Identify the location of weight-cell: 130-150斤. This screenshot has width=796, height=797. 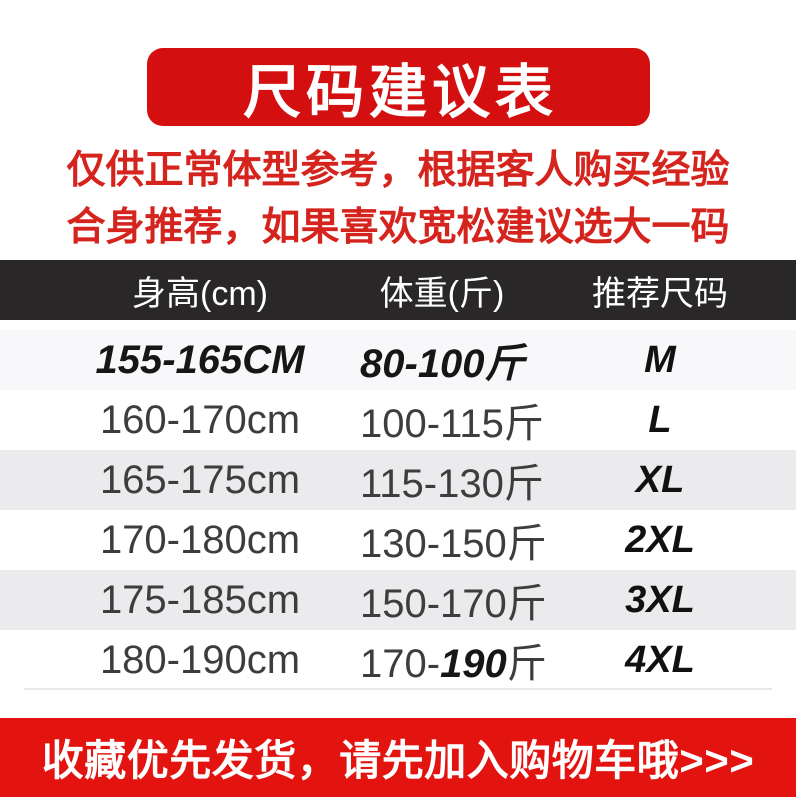
(453, 544).